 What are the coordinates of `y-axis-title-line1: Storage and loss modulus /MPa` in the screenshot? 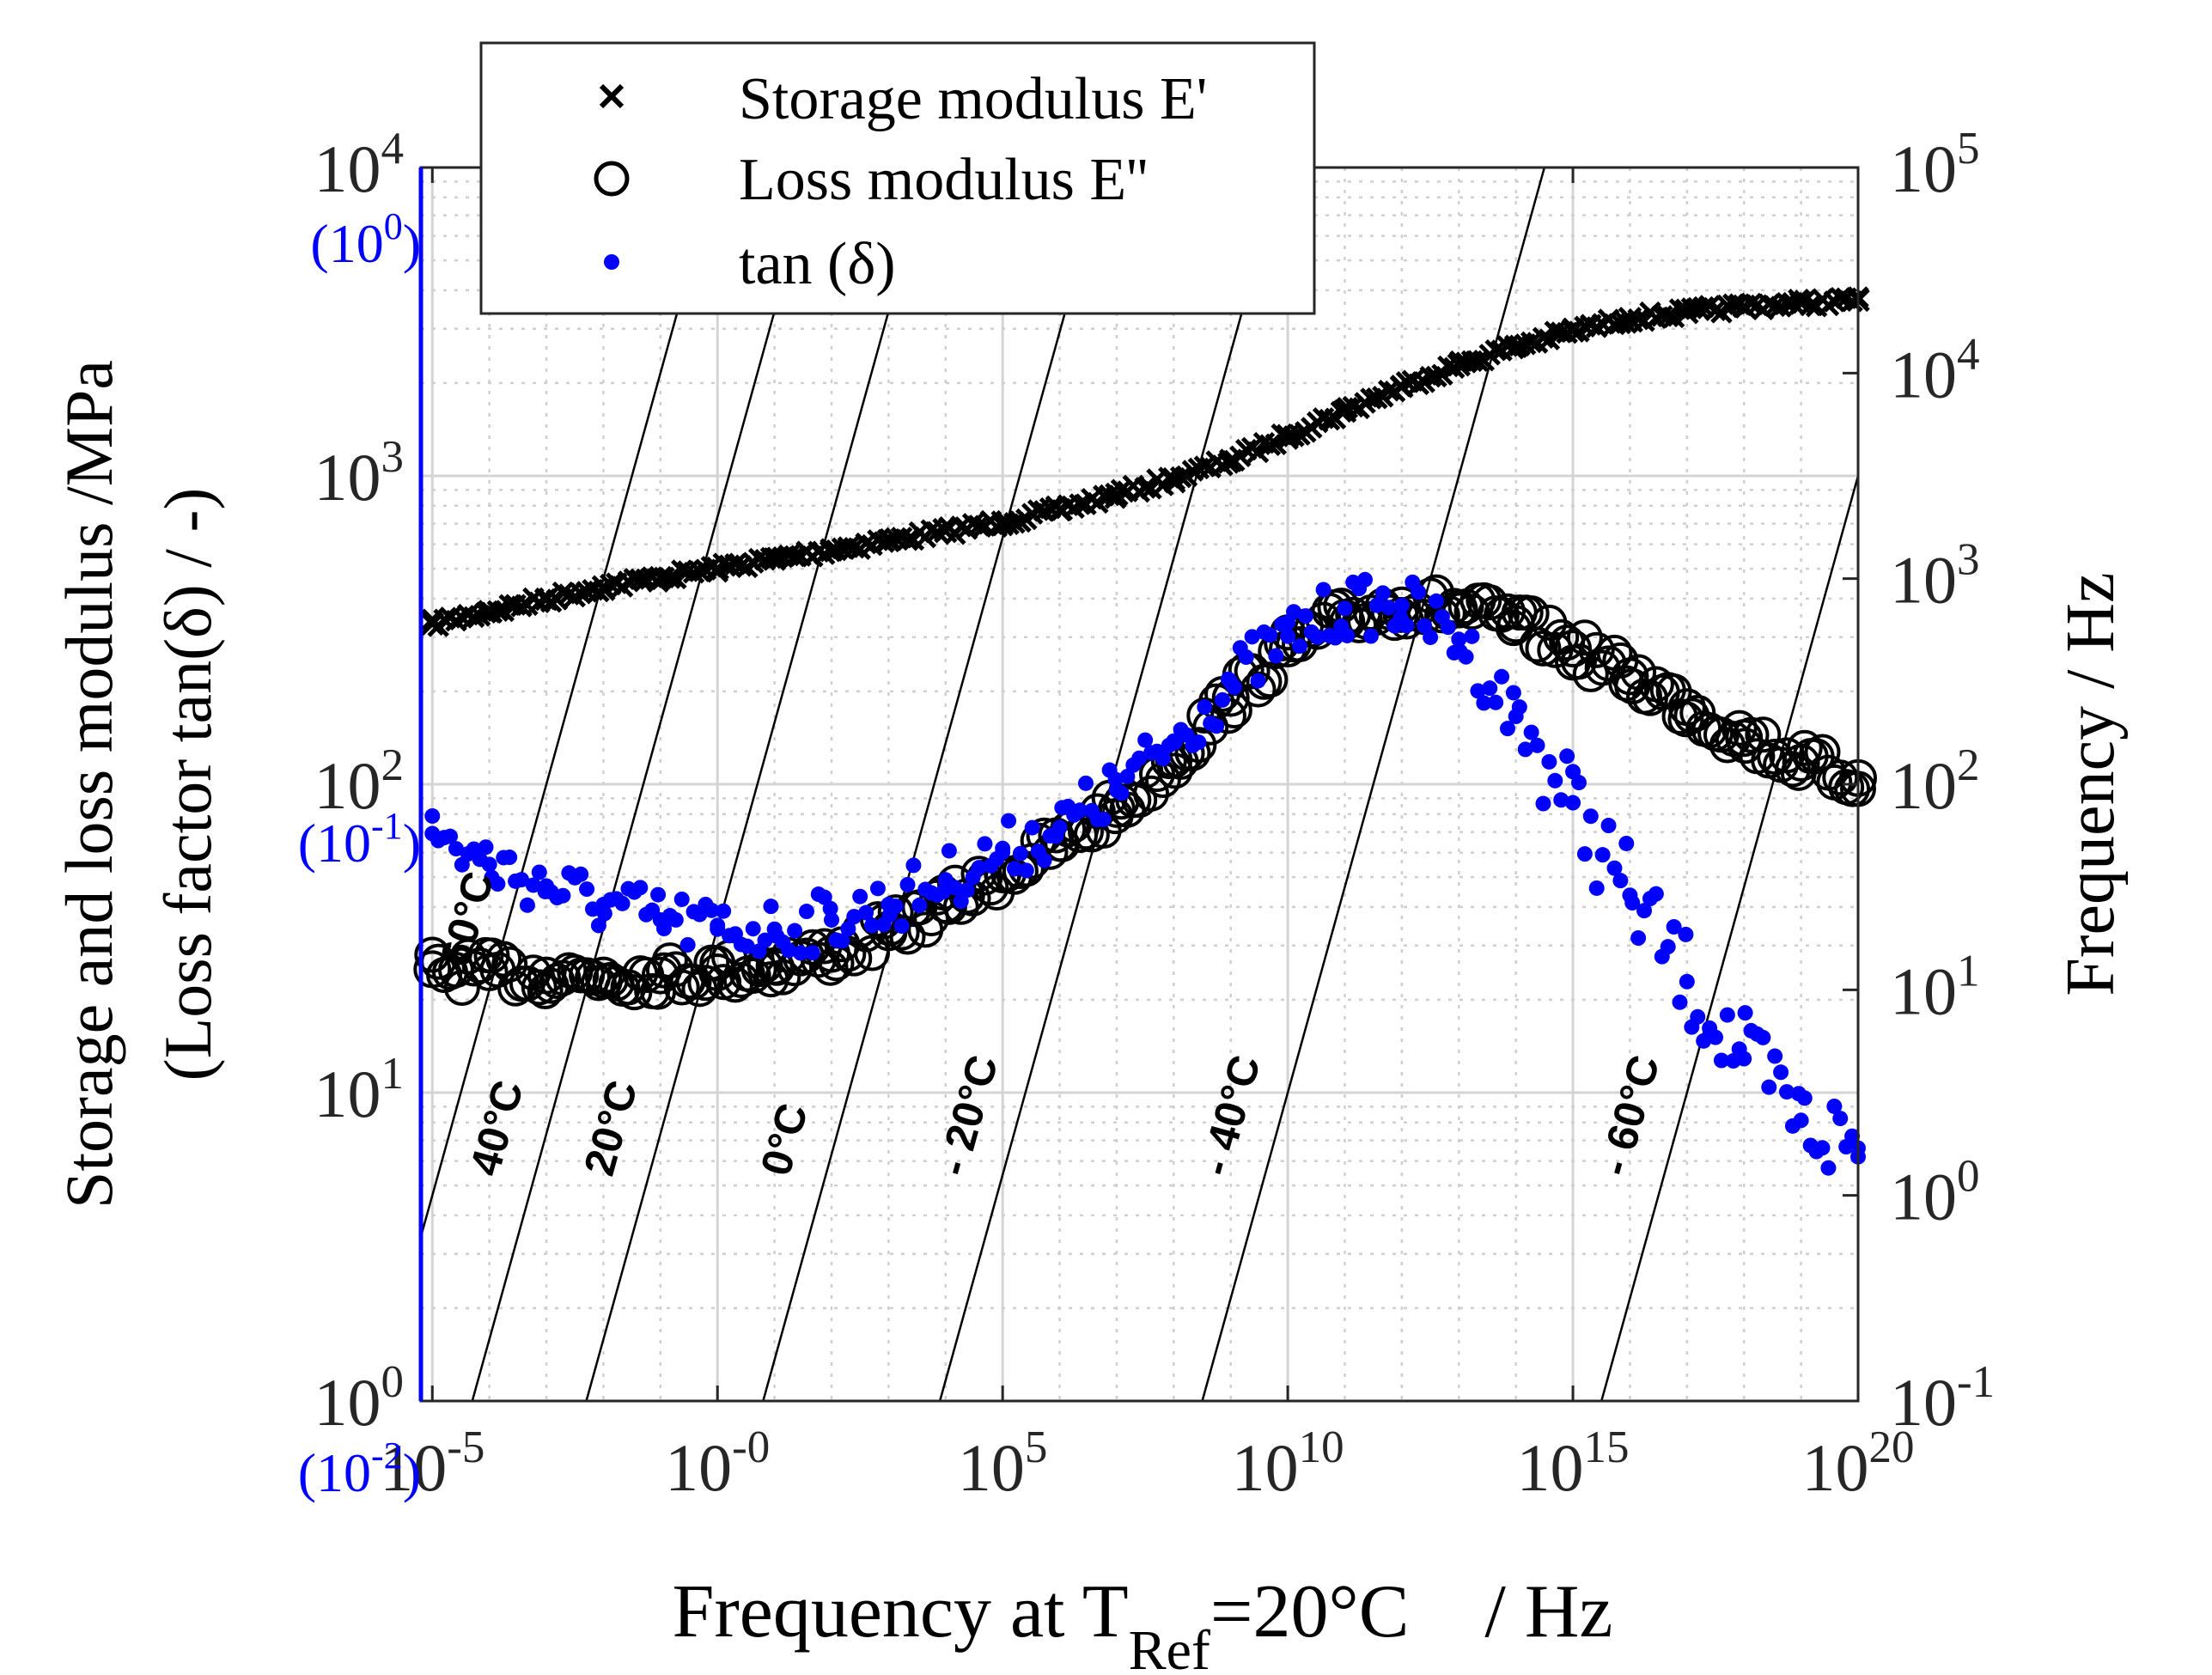 It's located at (89, 784).